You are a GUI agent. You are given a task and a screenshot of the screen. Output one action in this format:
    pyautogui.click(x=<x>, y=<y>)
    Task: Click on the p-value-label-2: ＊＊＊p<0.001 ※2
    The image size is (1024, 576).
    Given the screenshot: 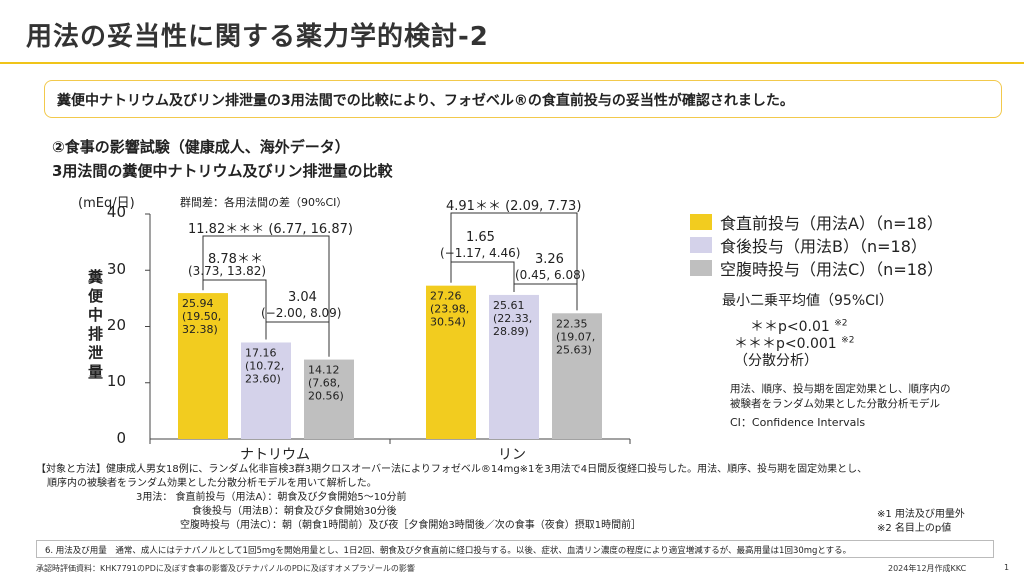 What is the action you would take?
    pyautogui.click(x=794, y=343)
    